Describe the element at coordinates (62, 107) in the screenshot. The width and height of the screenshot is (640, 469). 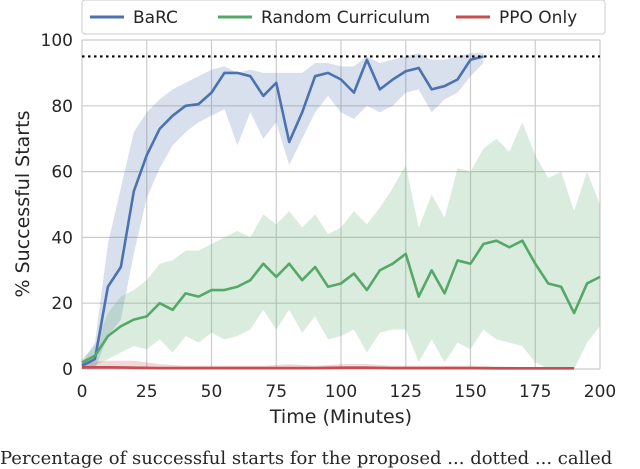
I see `y-tick-label: 80` at that location.